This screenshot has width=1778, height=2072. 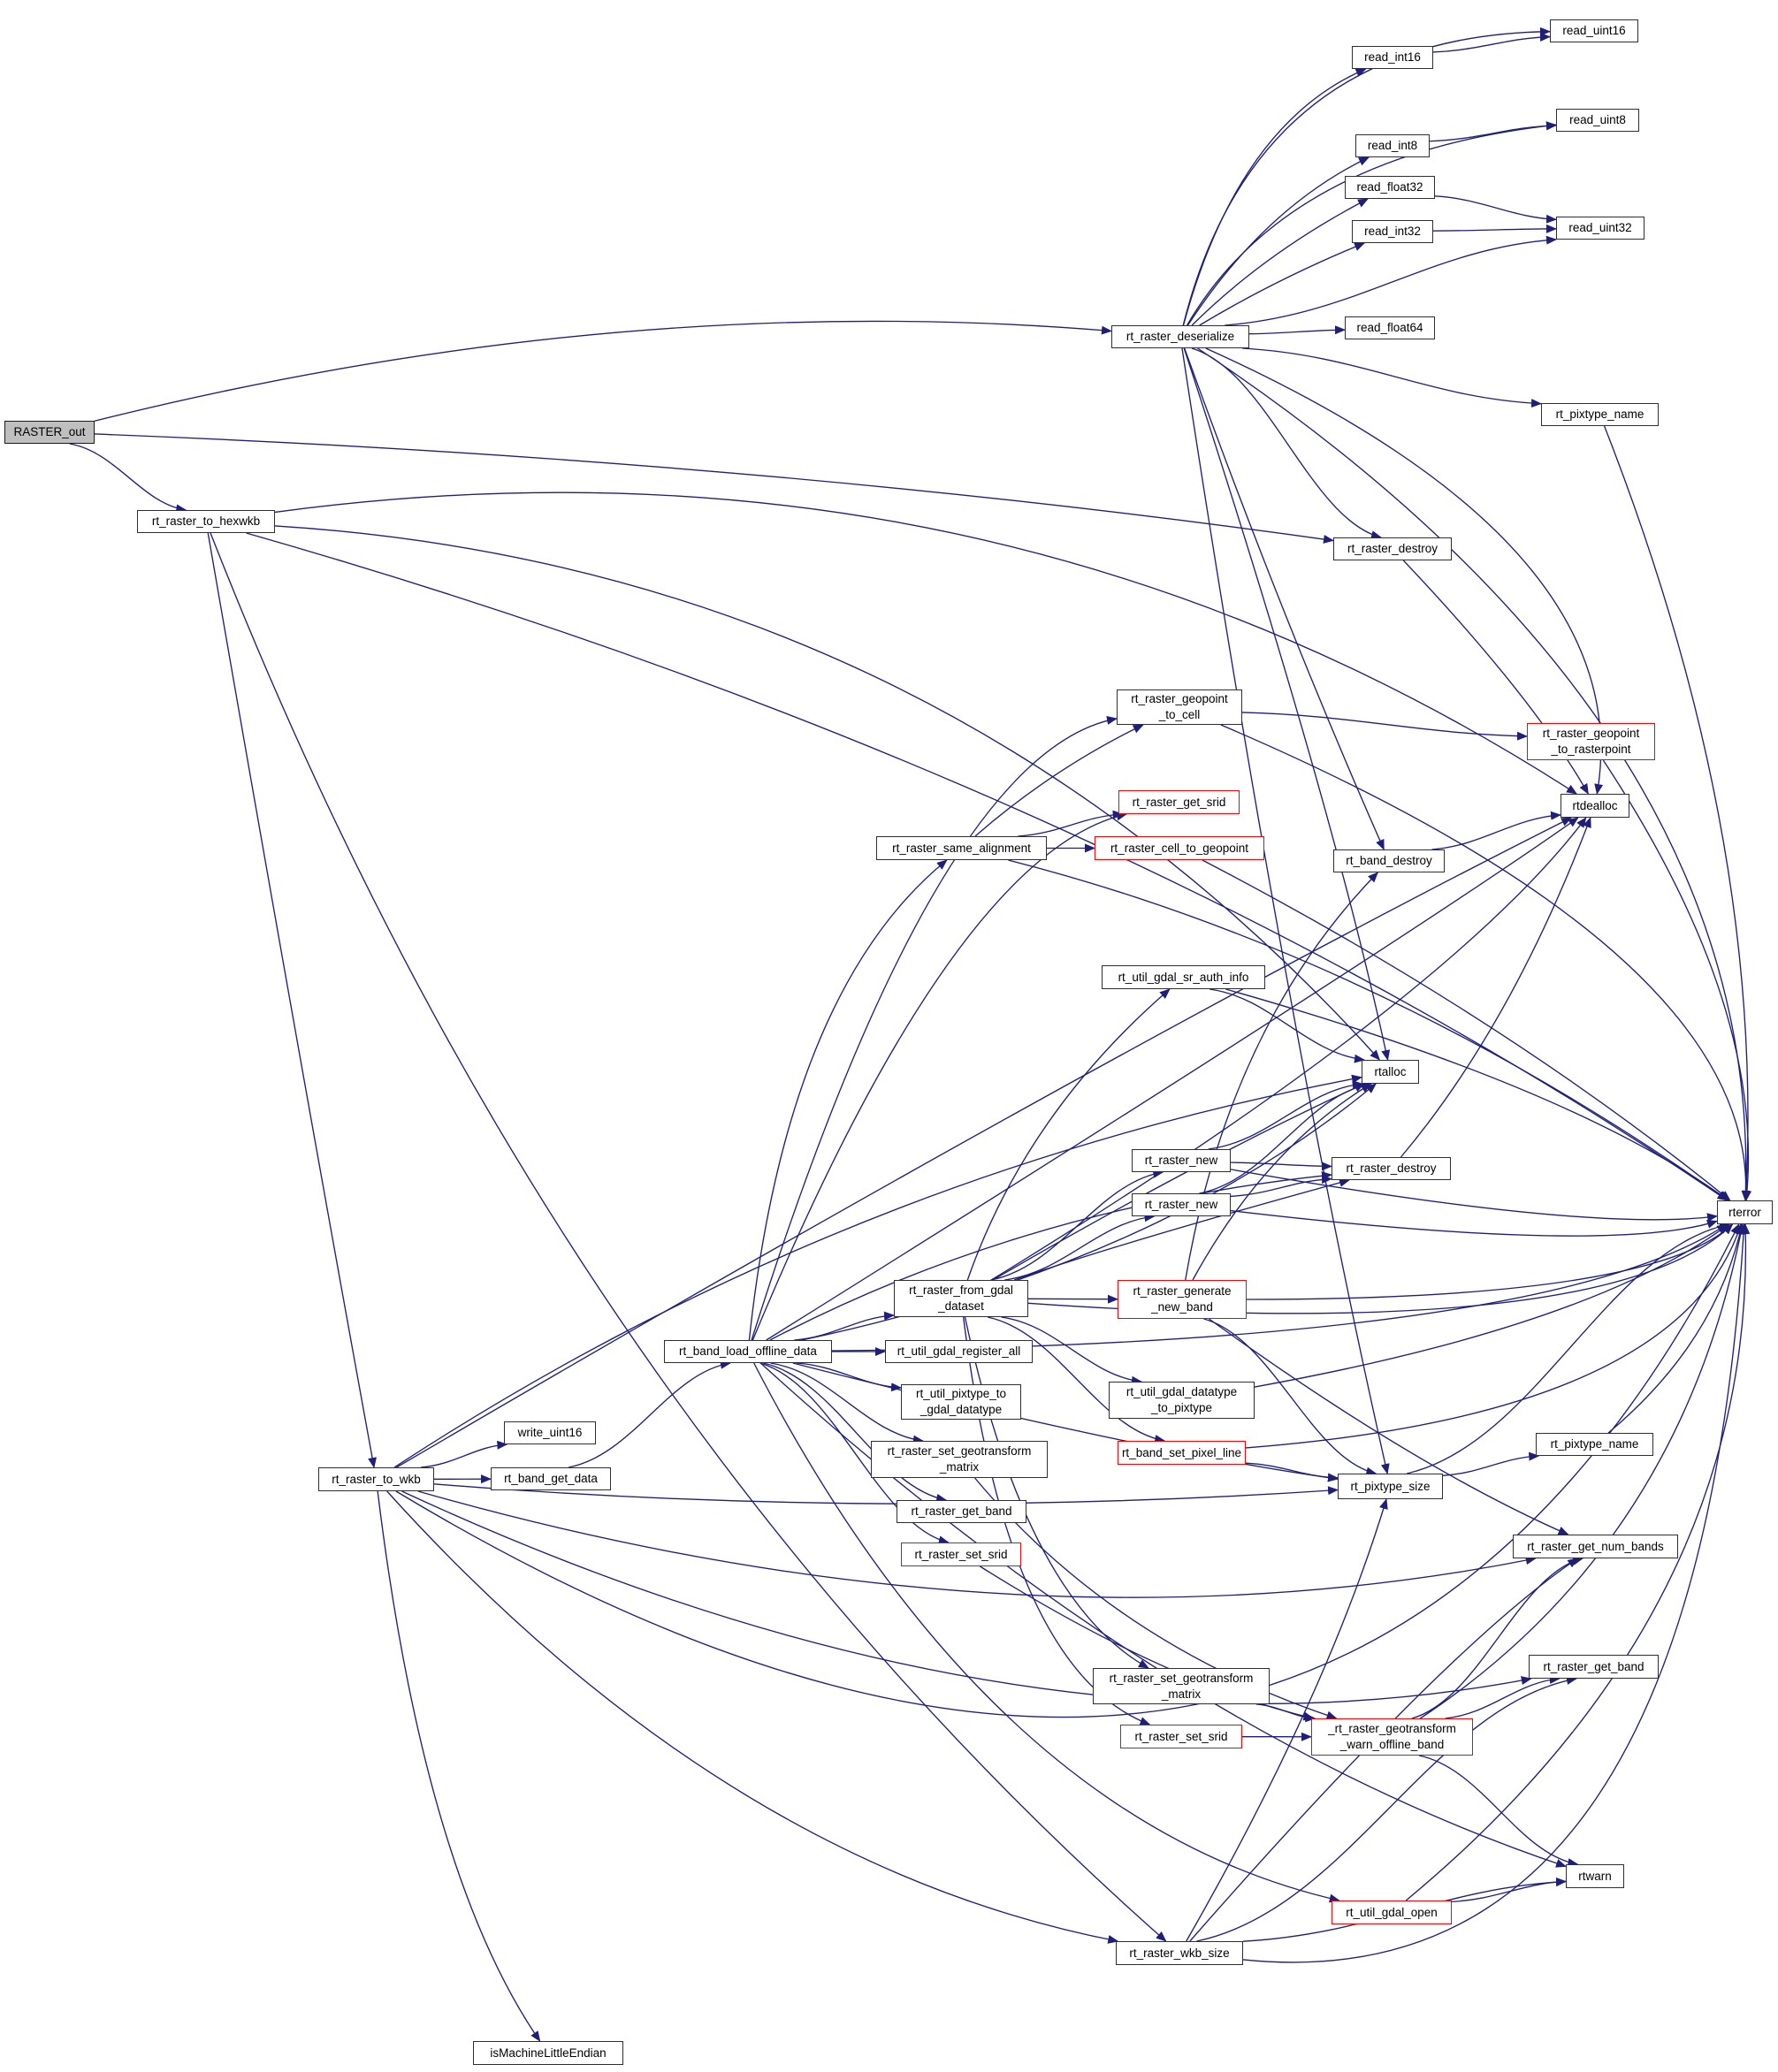 I want to click on node-label: rt_raster_cell_to_geopoint, so click(x=1179, y=848).